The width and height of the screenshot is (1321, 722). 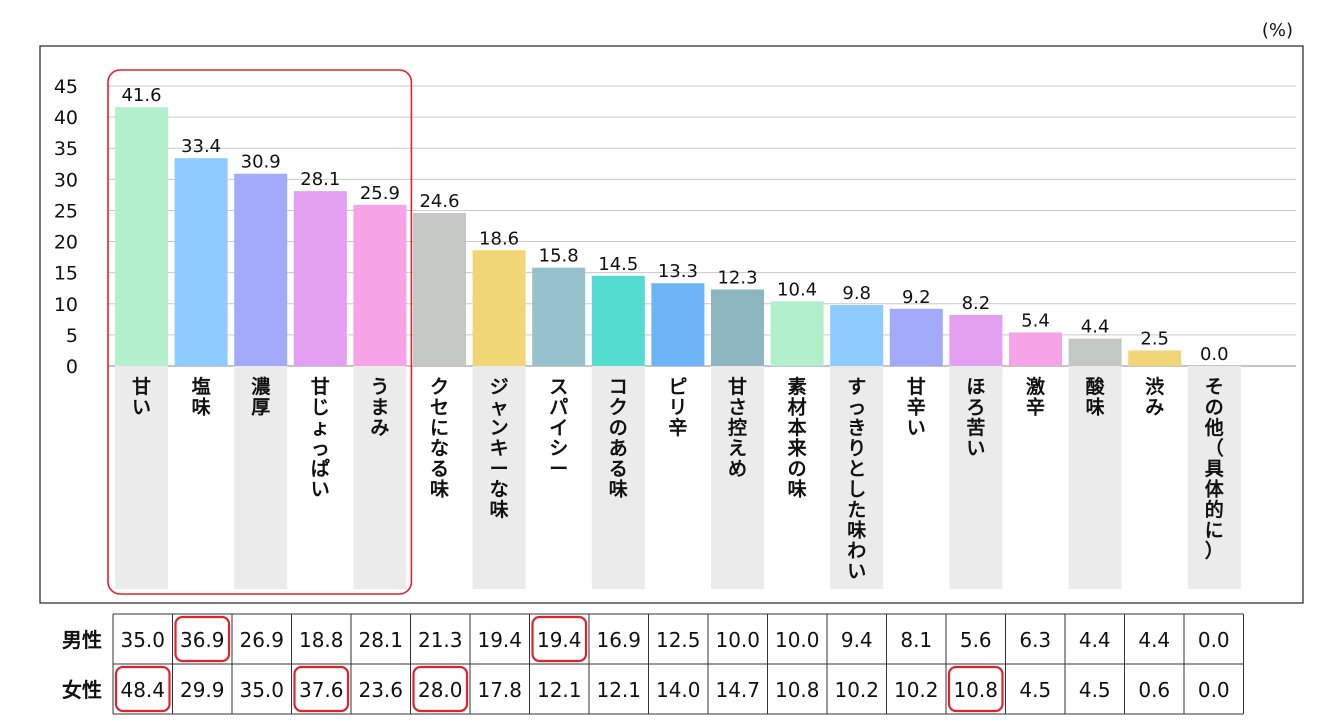 What do you see at coordinates (321, 640) in the screenshot?
I see `table-cell: 18.8` at bounding box center [321, 640].